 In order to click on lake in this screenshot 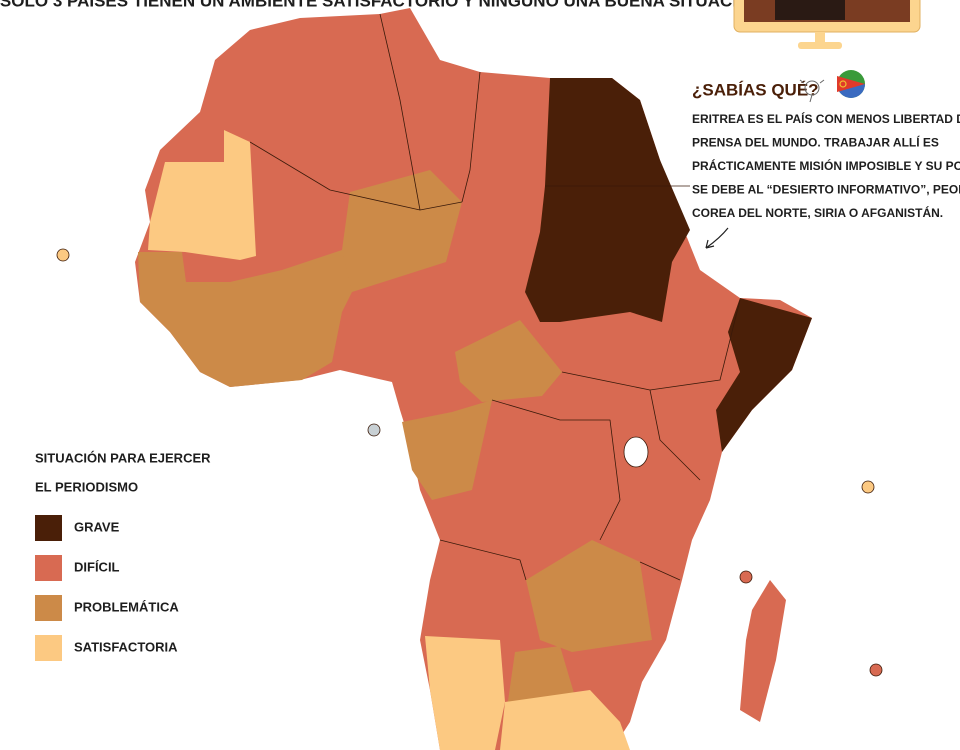, I will do `click(636, 452)`.